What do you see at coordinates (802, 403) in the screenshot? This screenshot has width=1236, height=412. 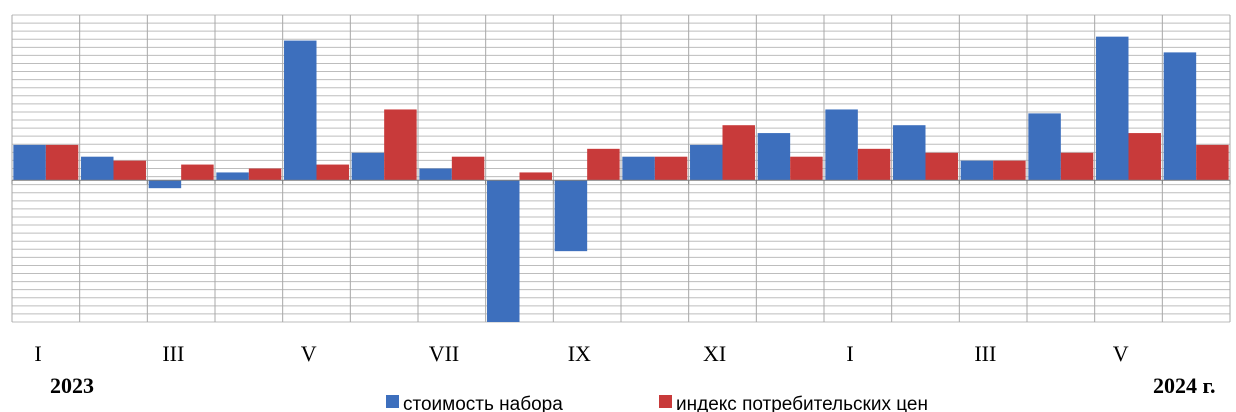 I see `legend-label-cpi: индекс потребительских цен` at bounding box center [802, 403].